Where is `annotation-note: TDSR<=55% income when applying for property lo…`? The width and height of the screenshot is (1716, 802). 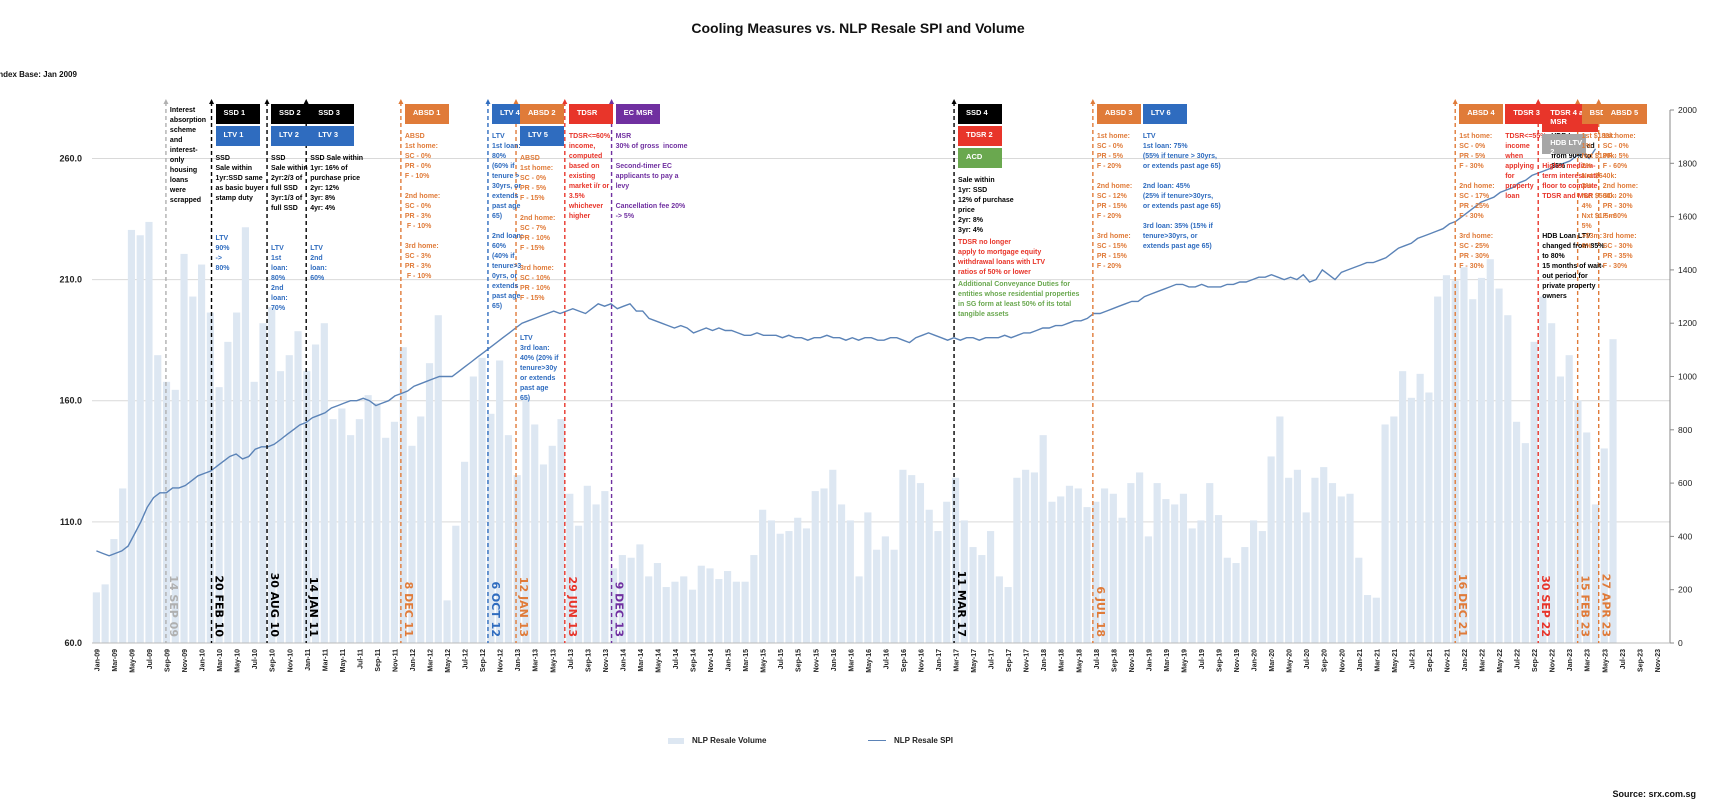 annotation-note: TDSR<=55% income when applying for property lo… is located at coordinates (1525, 167).